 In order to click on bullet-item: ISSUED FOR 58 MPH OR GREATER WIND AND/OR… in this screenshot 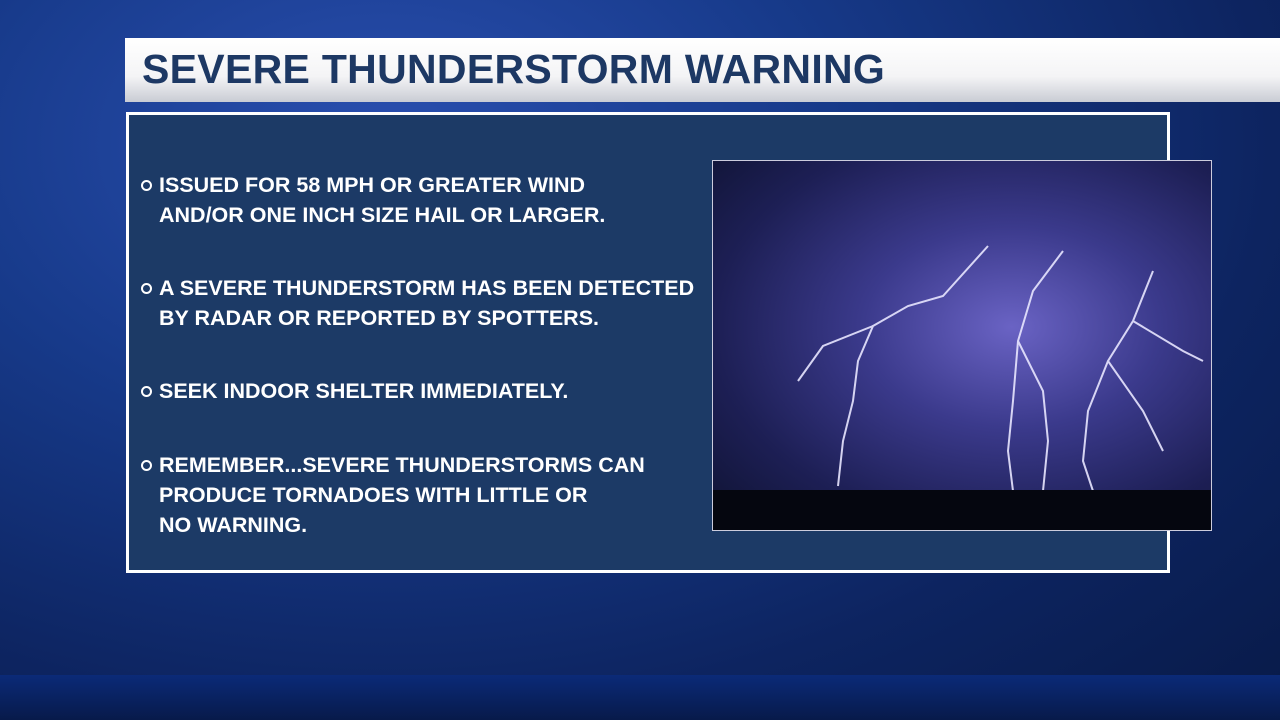, I will do `click(373, 200)`.